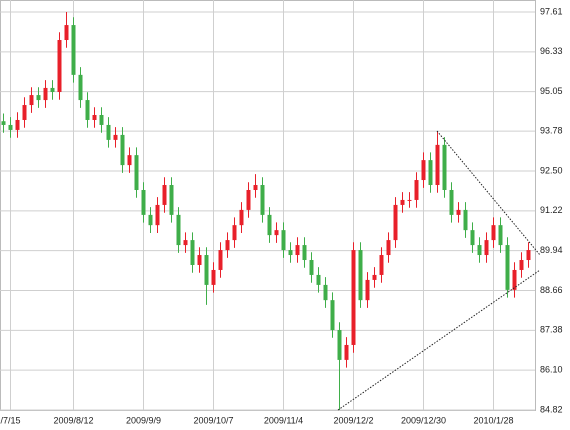 The image size is (570, 430). What do you see at coordinates (213, 420) in the screenshot?
I see `x-tick-label: 2009/10/7` at bounding box center [213, 420].